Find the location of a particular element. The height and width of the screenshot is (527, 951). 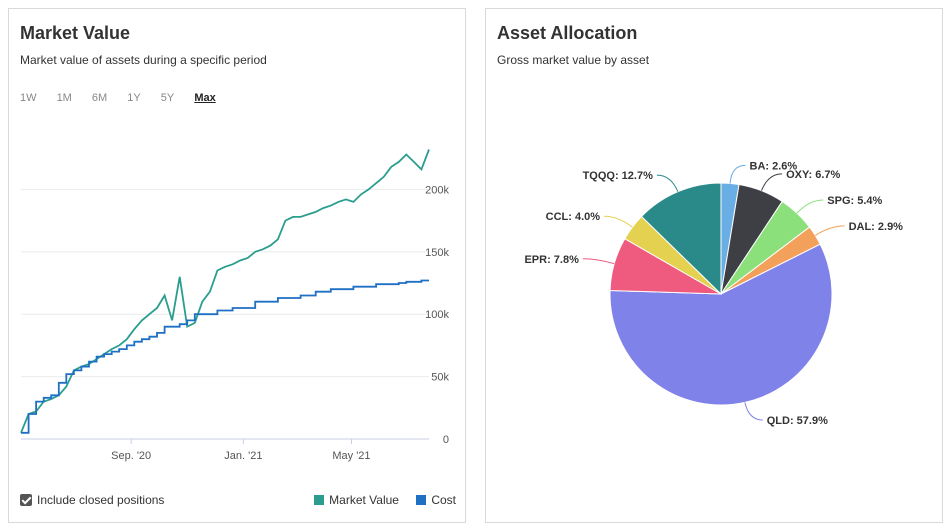

y-tick-label: 0 is located at coordinates (446, 440).